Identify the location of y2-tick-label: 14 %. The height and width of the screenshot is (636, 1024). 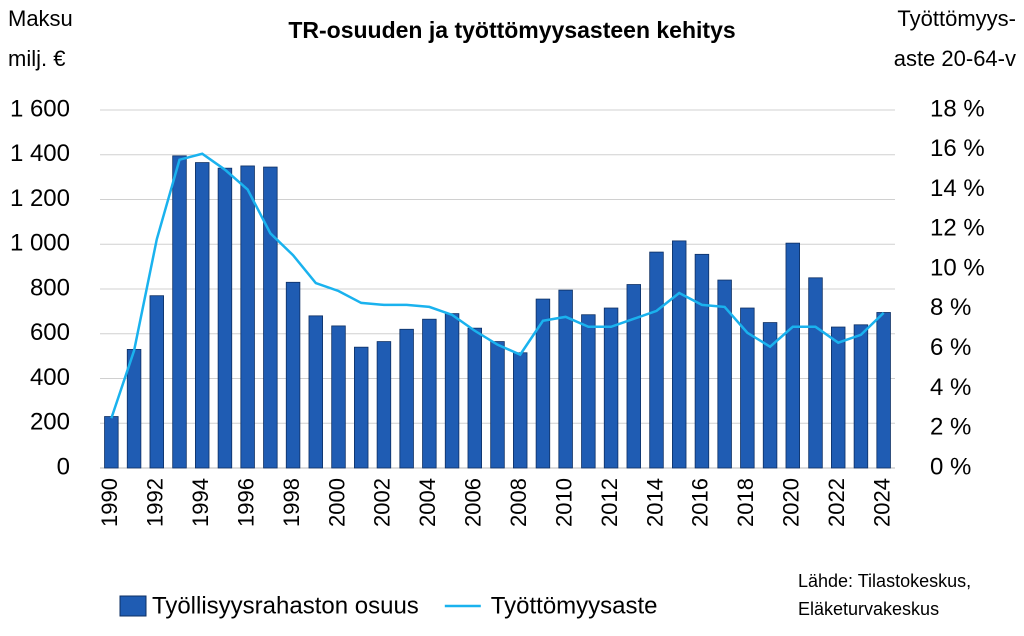
(957, 188).